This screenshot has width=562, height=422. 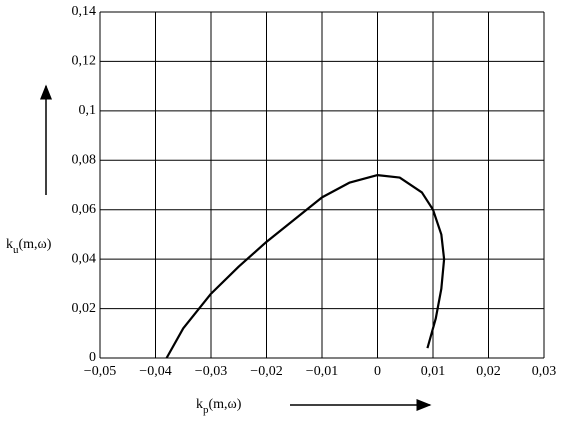 What do you see at coordinates (84, 160) in the screenshot?
I see `y-tick-label: 0,08` at bounding box center [84, 160].